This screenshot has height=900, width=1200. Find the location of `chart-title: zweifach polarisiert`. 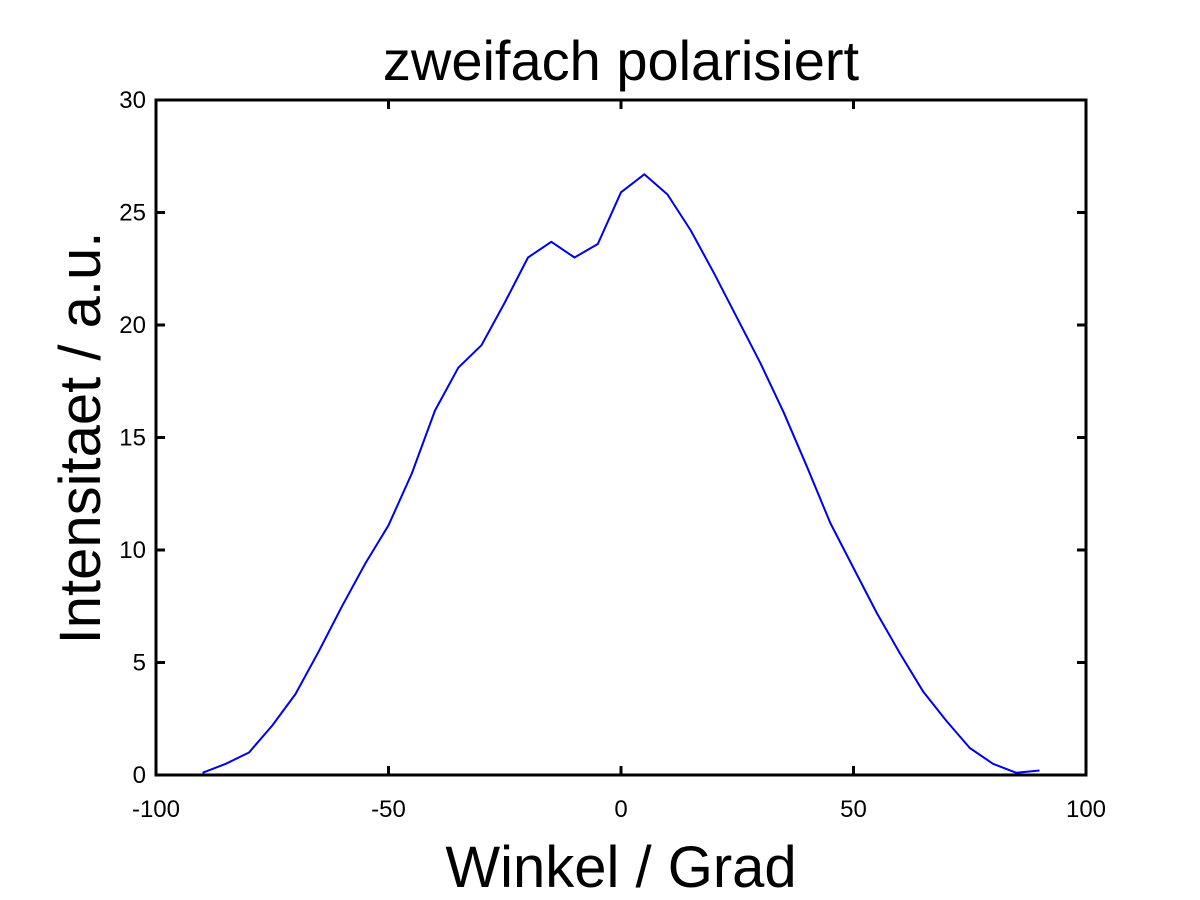

chart-title: zweifach polarisiert is located at coordinates (621, 60).